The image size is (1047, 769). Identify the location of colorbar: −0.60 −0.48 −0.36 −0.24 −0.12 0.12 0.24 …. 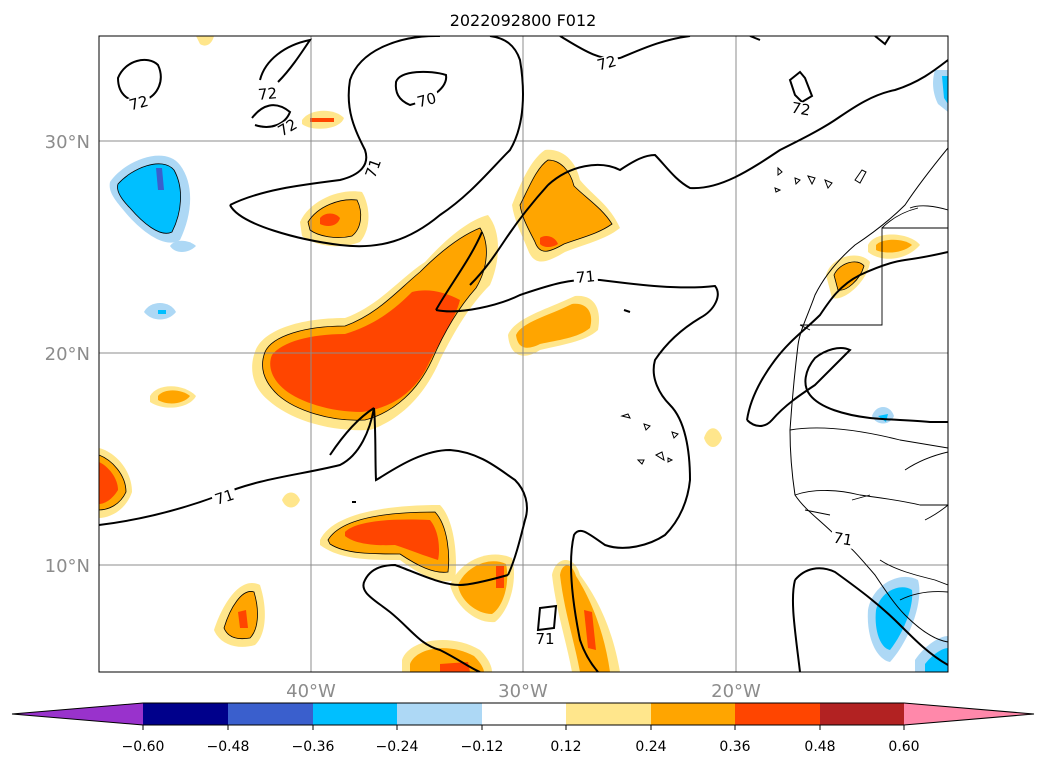
(523, 728).